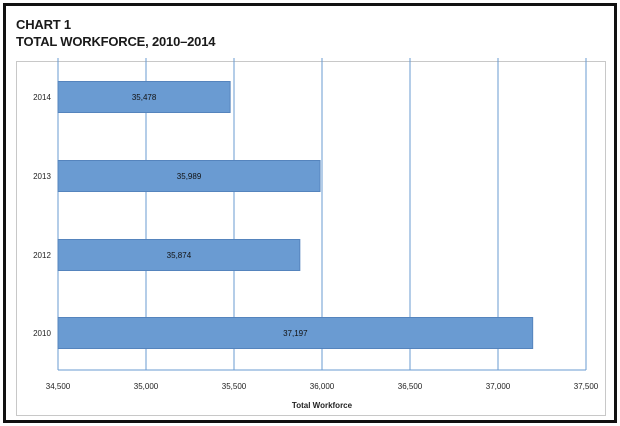 Image resolution: width=620 pixels, height=426 pixels. What do you see at coordinates (498, 386) in the screenshot?
I see `x-tick-label-37,000: 37,000` at bounding box center [498, 386].